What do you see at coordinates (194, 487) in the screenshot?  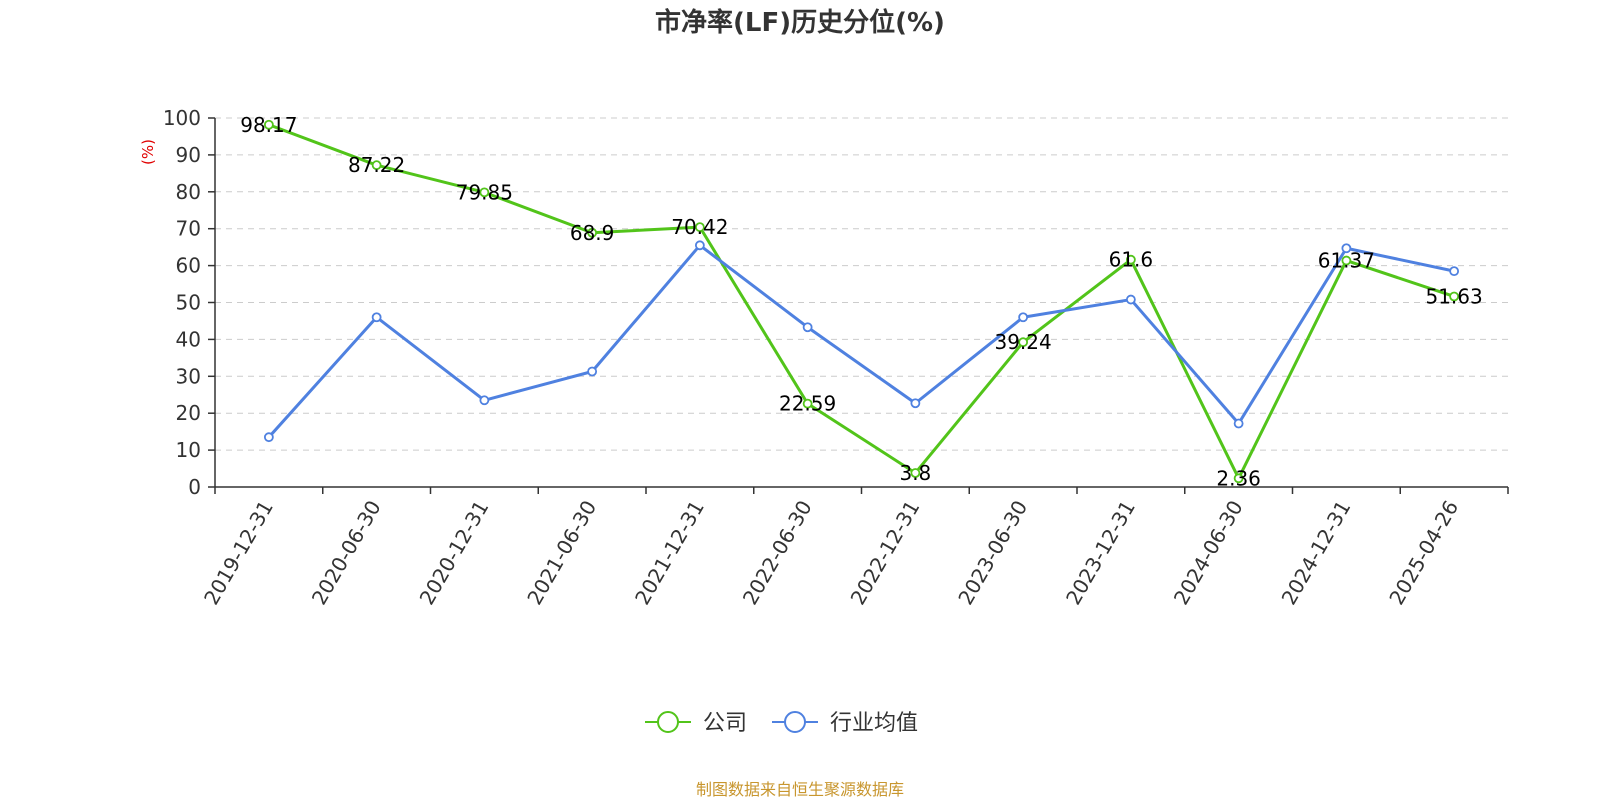 I see `y-tick-label: 0` at bounding box center [194, 487].